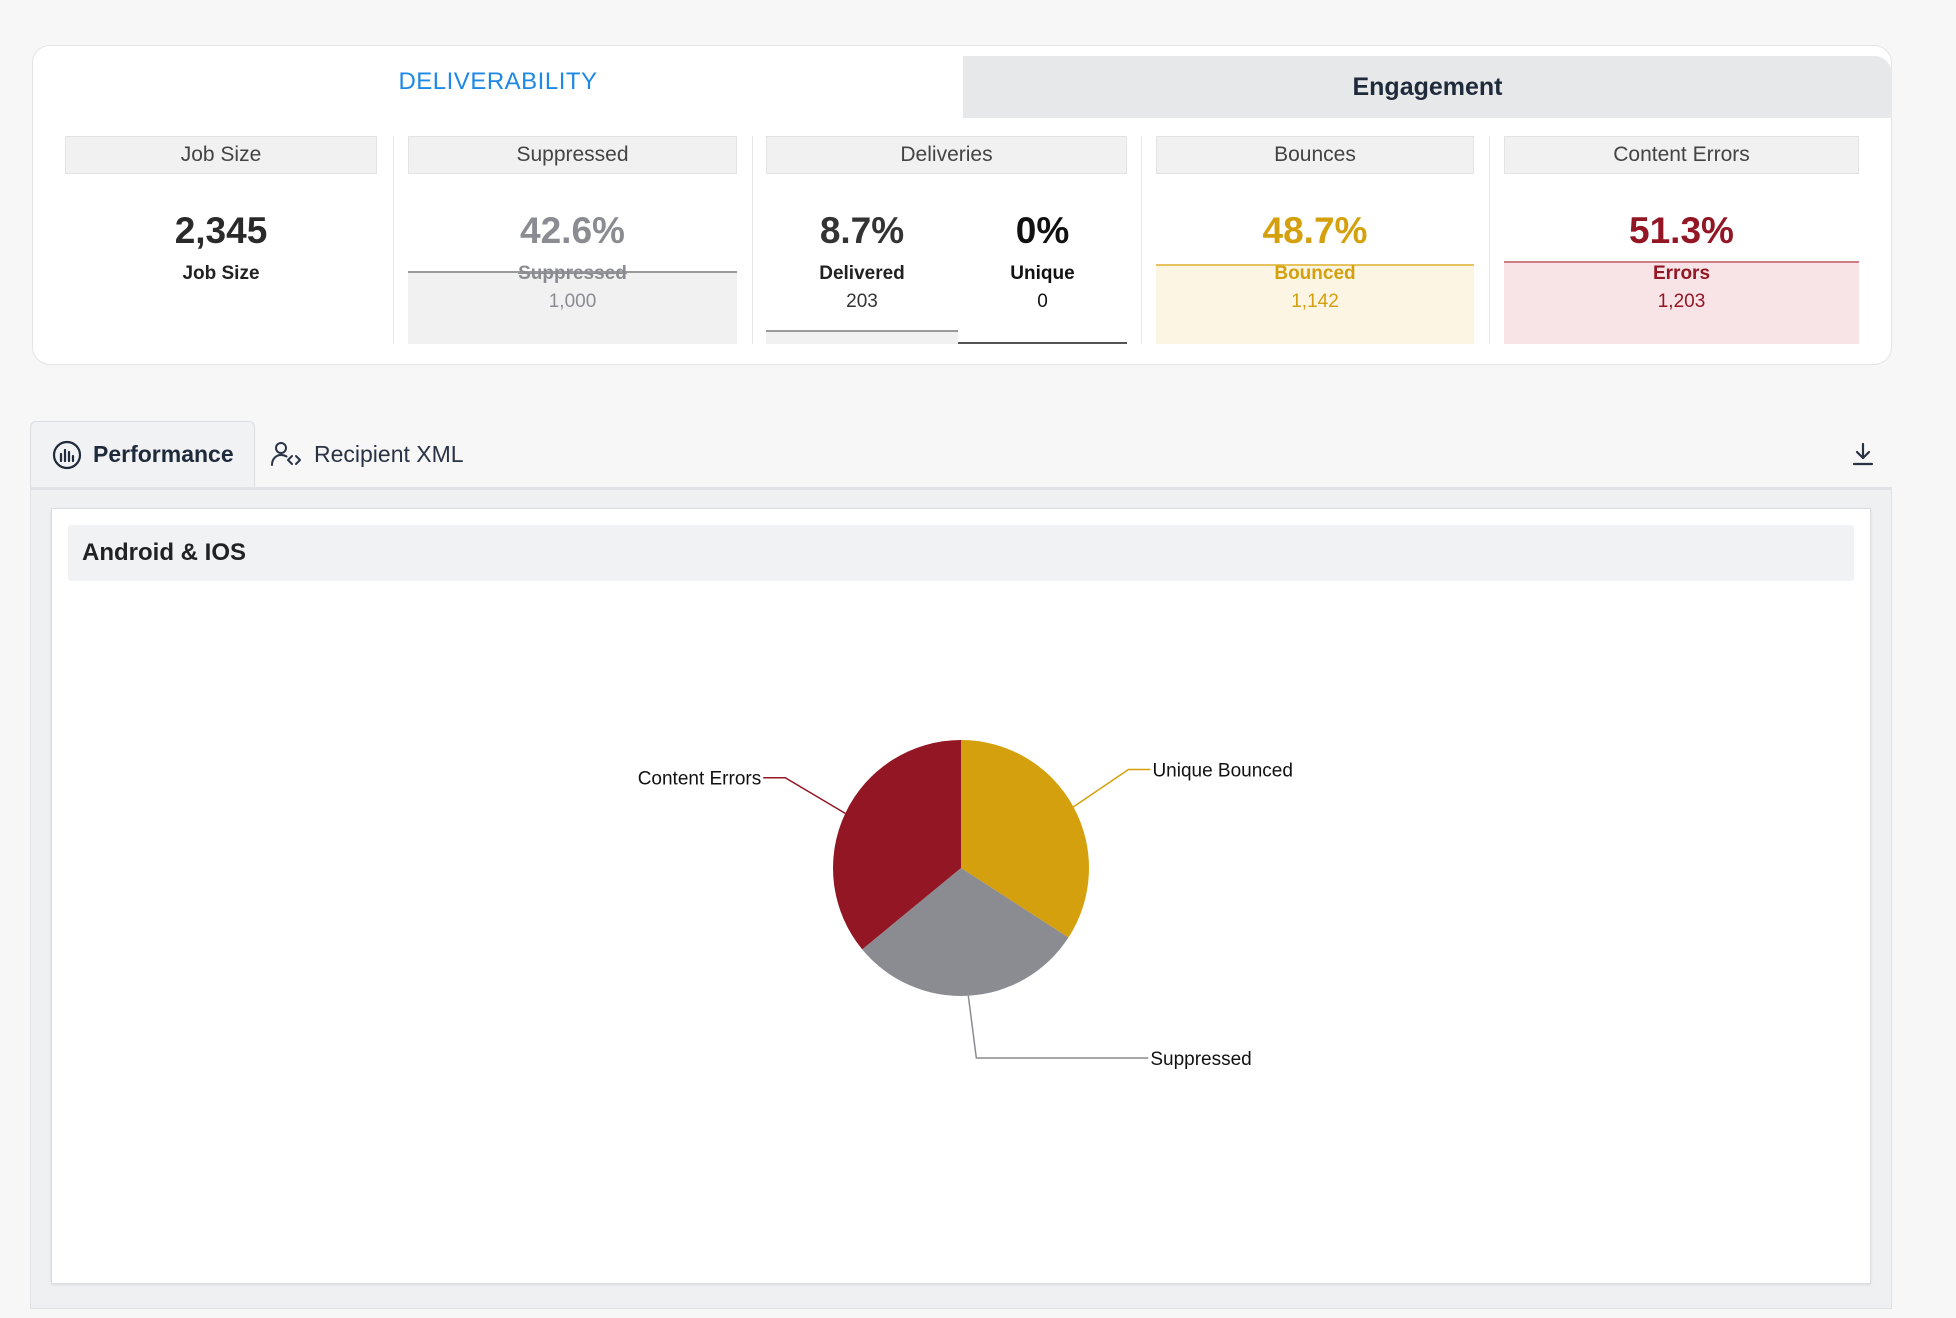  Describe the element at coordinates (572, 230) in the screenshot. I see `suppressed-percent: 42.6%` at that location.